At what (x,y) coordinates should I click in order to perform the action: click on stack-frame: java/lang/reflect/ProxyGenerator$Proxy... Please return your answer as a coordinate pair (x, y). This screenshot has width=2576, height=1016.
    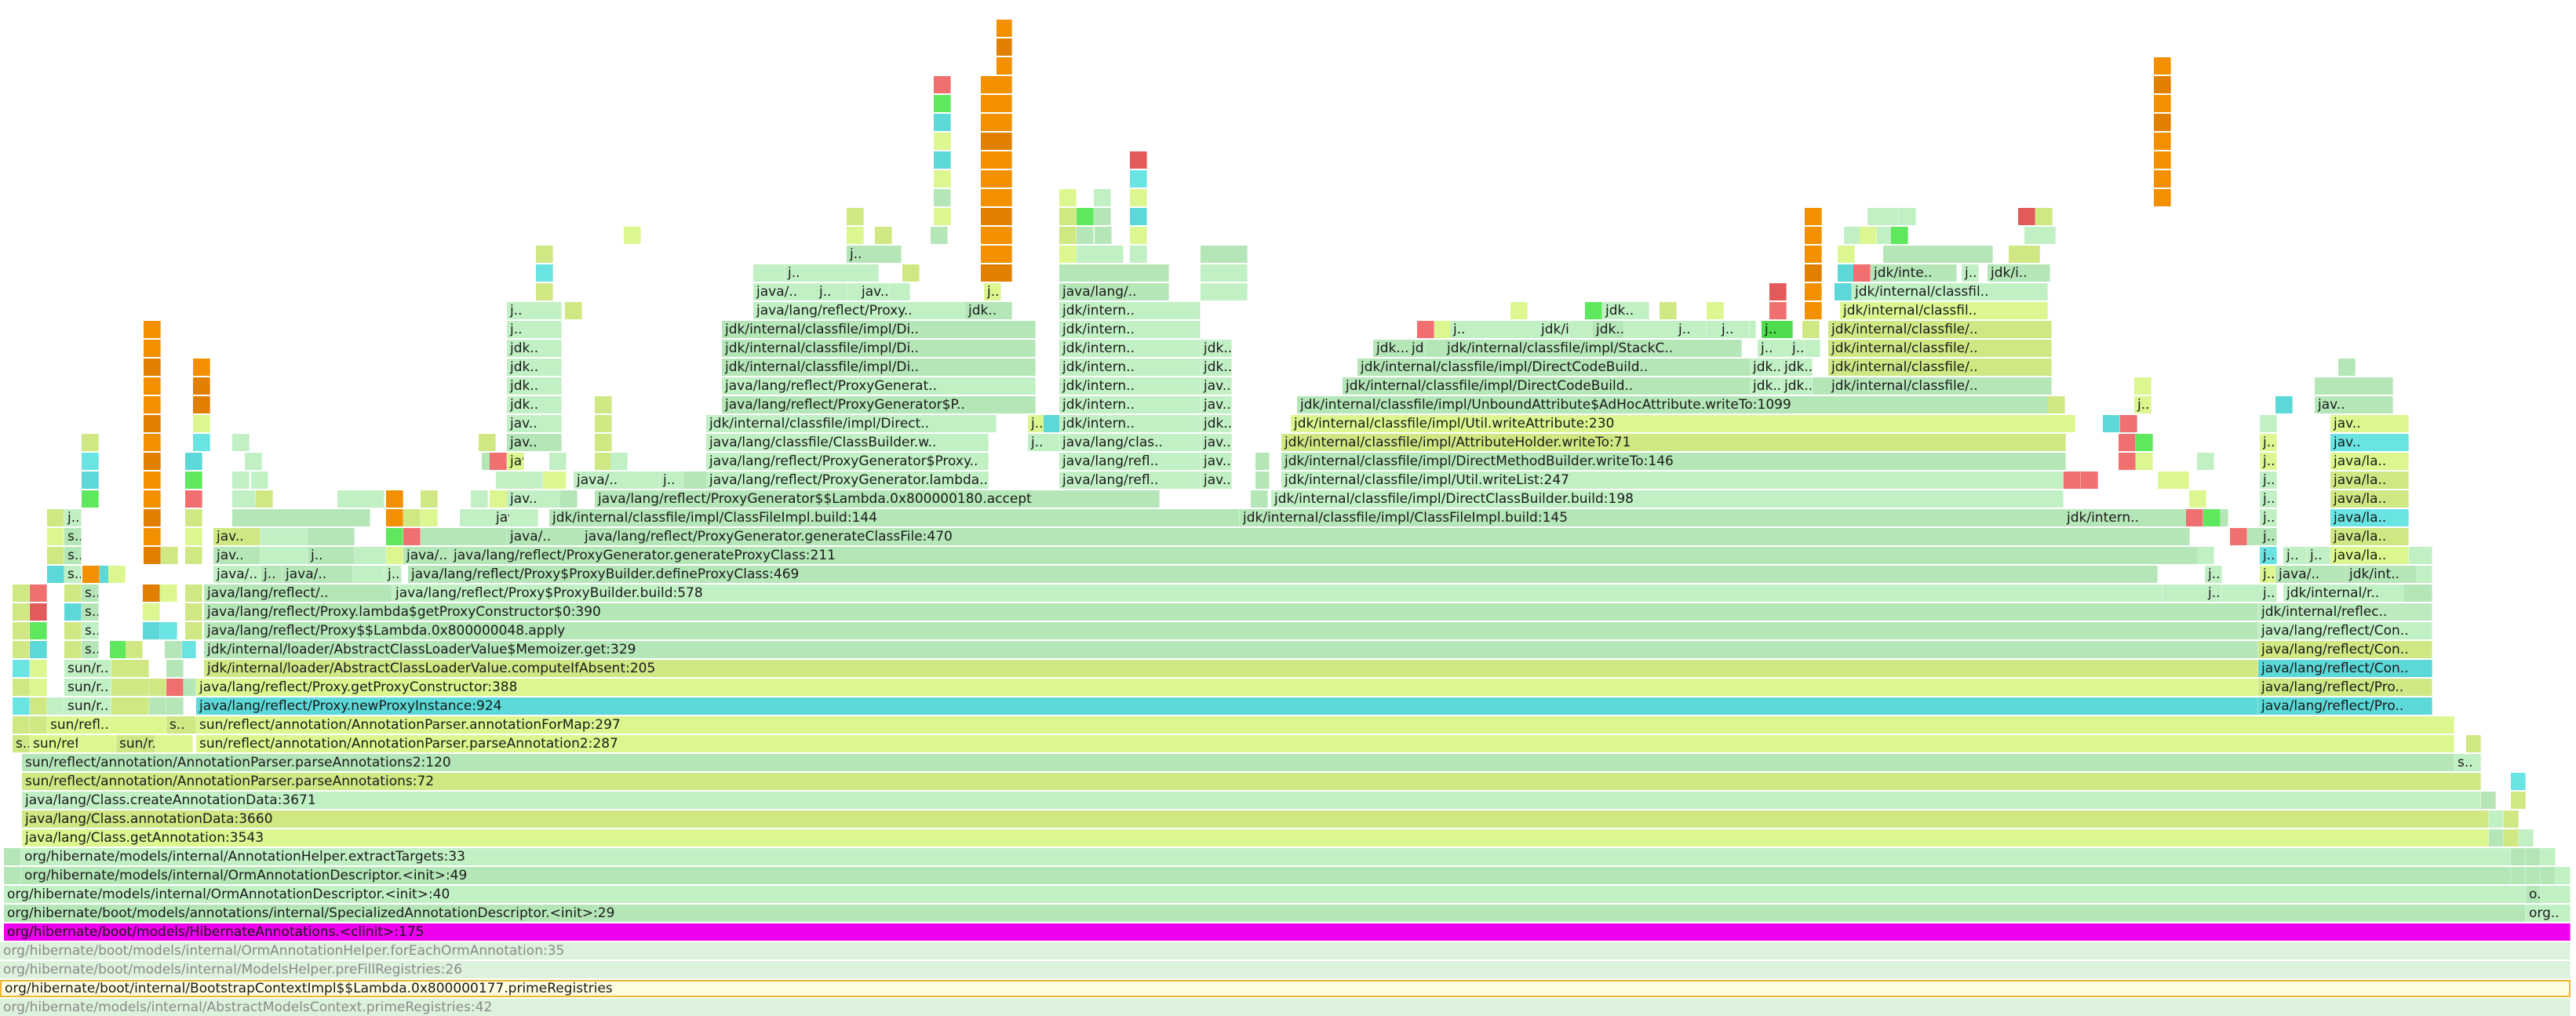
    Looking at the image, I should click on (847, 461).